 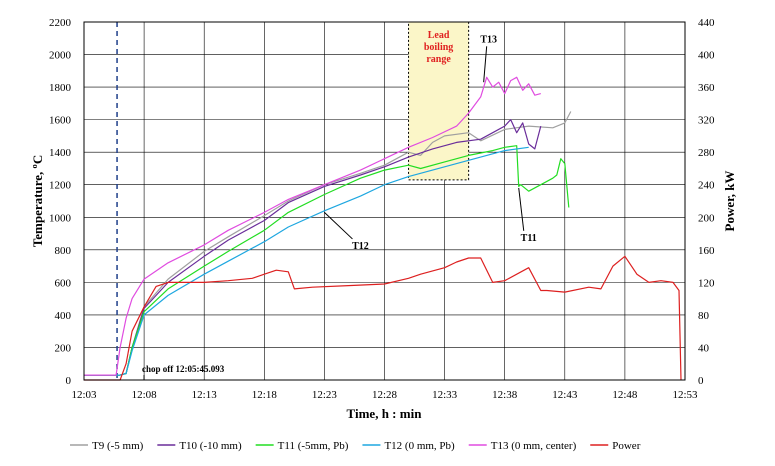 What do you see at coordinates (445, 395) in the screenshot?
I see `x-tick-label: 12:33` at bounding box center [445, 395].